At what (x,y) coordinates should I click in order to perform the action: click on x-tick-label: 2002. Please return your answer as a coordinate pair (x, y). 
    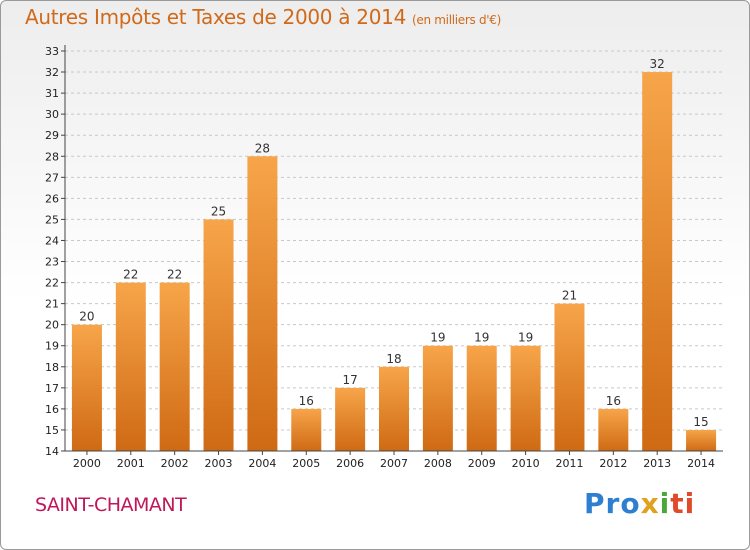
    Looking at the image, I should click on (175, 463).